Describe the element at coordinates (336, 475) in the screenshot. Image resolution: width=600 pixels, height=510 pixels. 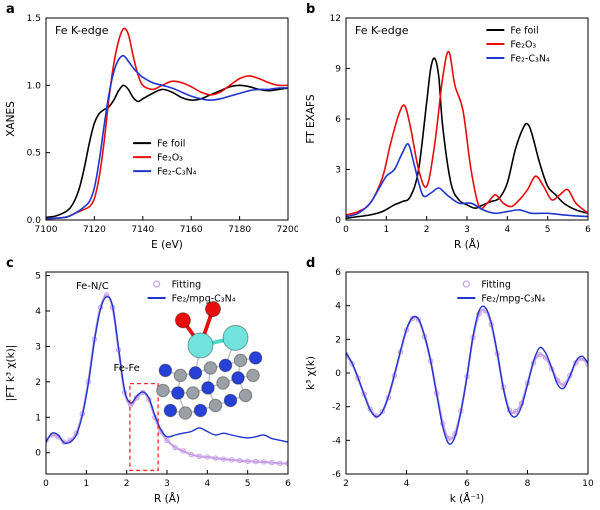
I see `svg-text: -6` at that location.